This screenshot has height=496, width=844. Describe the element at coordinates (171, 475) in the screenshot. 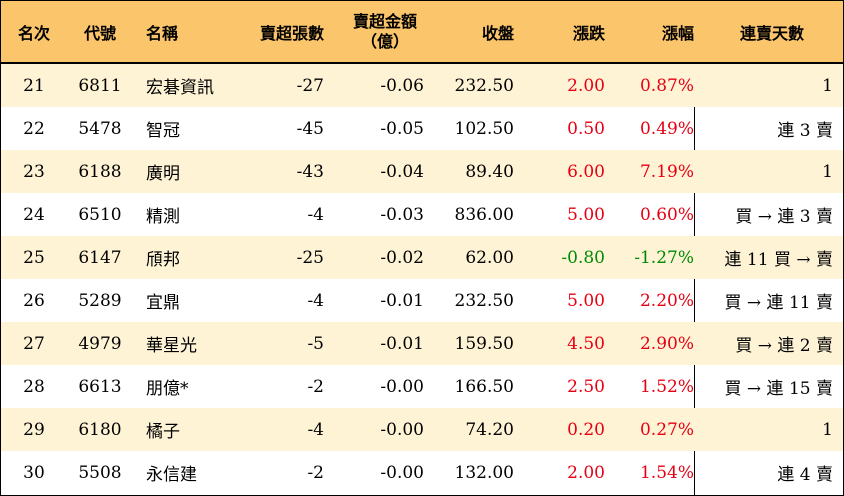

I see `cell-name: 永信建` at that location.